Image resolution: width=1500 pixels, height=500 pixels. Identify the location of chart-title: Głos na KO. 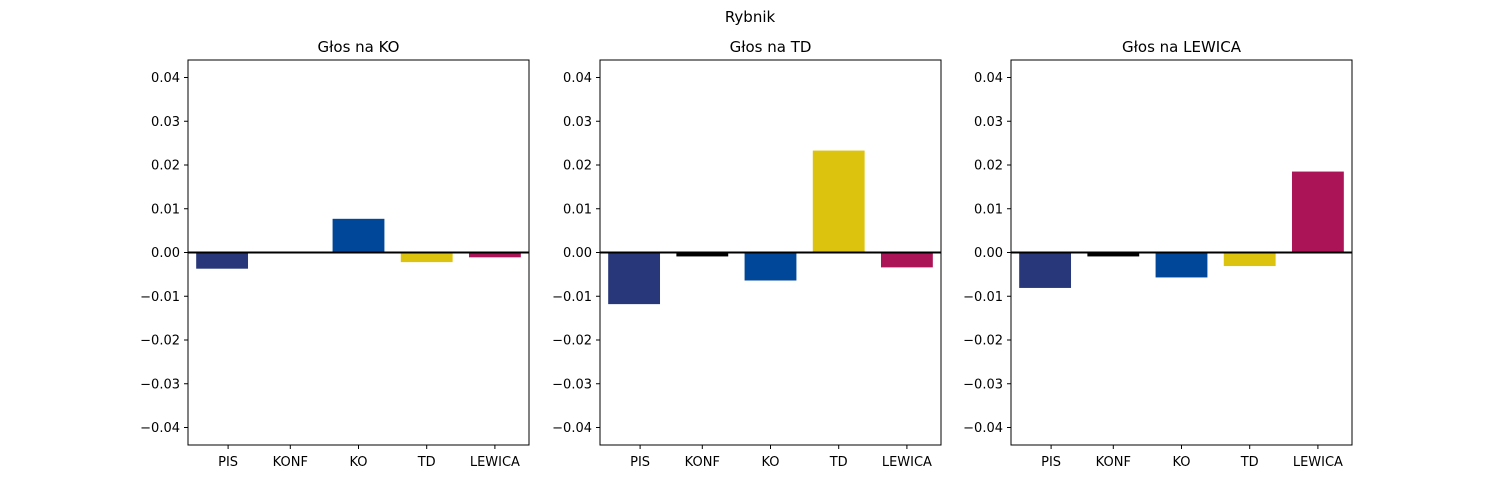
(359, 47).